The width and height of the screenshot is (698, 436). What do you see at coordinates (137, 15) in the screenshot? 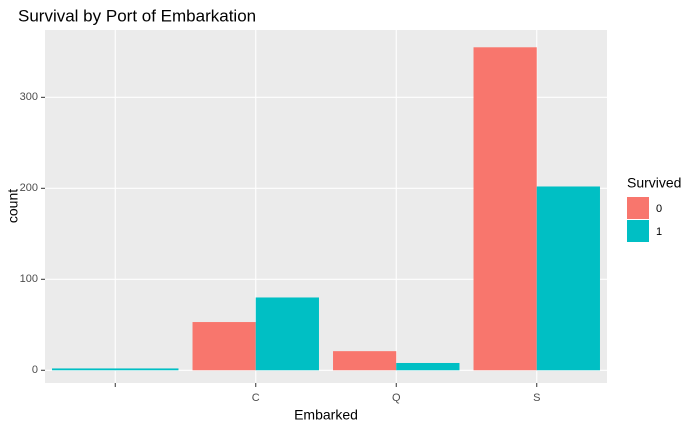
I see `chart-title: Survival by Port of Embarkation` at bounding box center [137, 15].